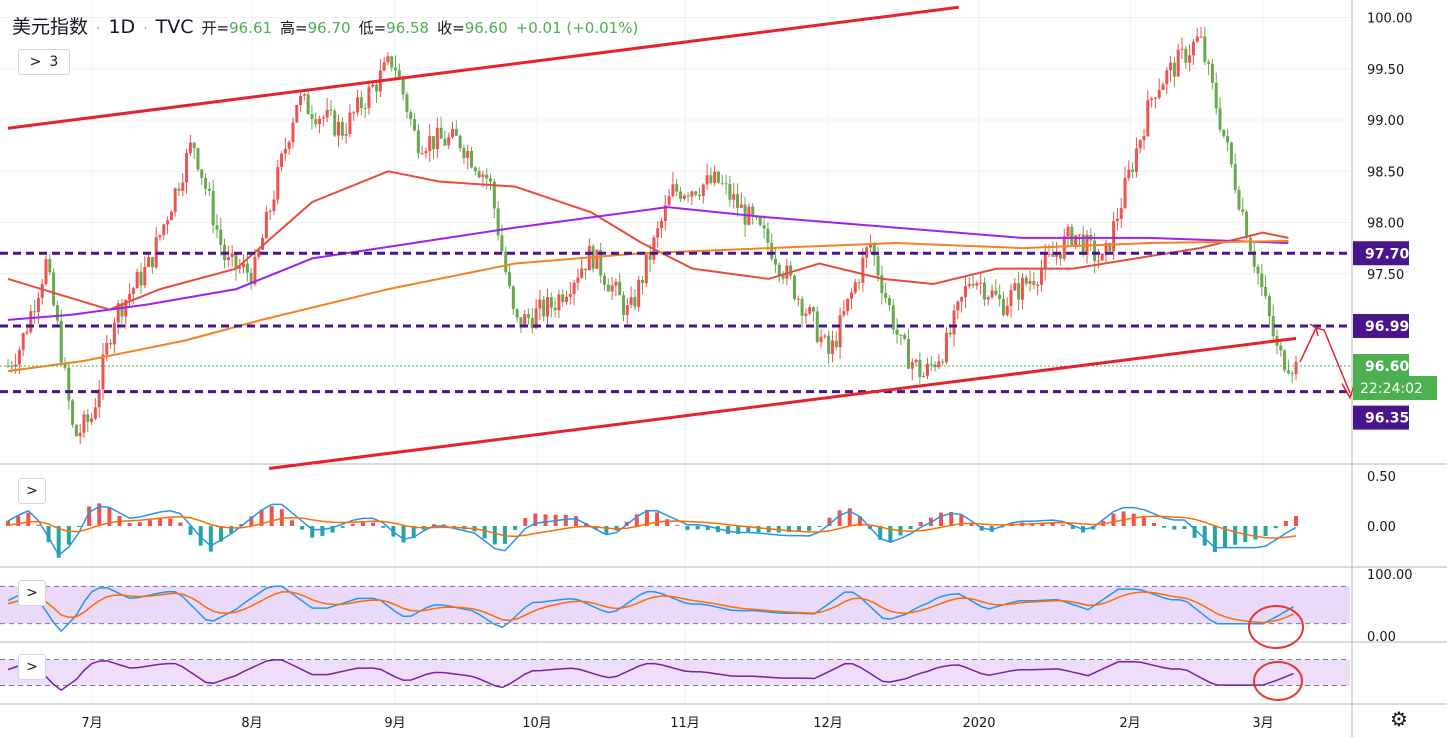  What do you see at coordinates (1387, 419) in the screenshot?
I see `level-label-text: 96.35` at bounding box center [1387, 419].